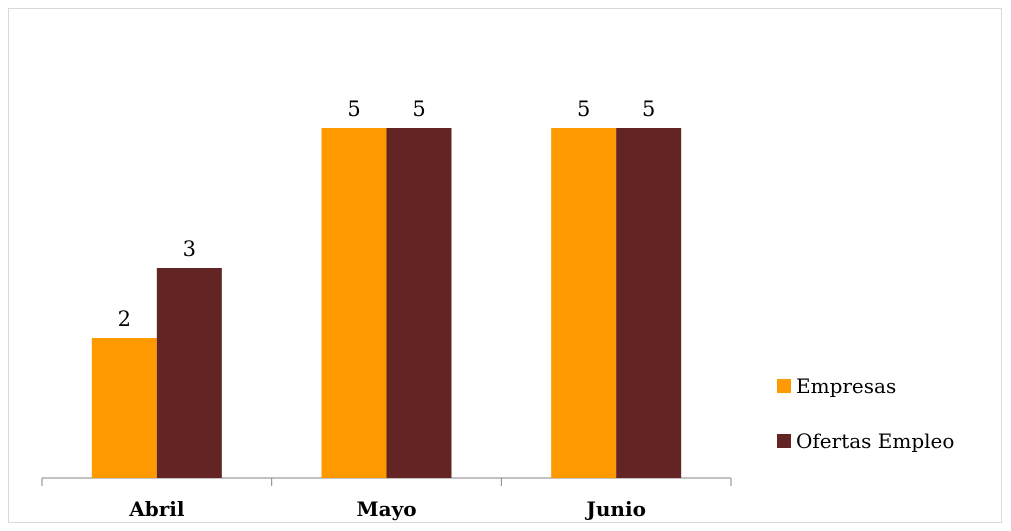 Image resolution: width=1011 pixels, height=531 pixels. Describe the element at coordinates (419, 303) in the screenshot. I see `bar-ofertas-empleo-mayo` at that location.